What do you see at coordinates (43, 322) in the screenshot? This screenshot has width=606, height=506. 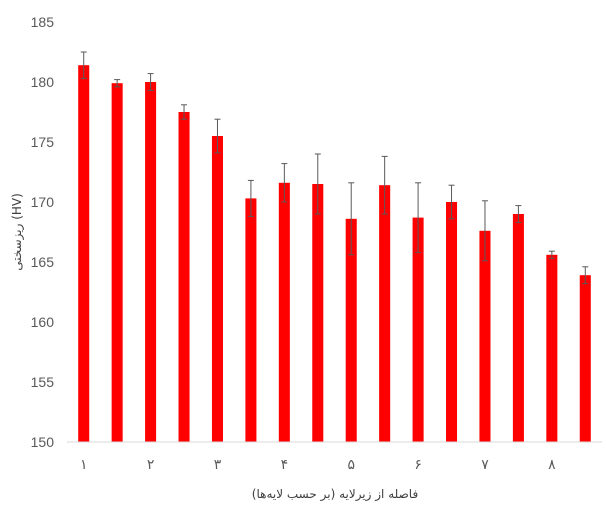 I see `y-tick-label: 160` at bounding box center [43, 322].